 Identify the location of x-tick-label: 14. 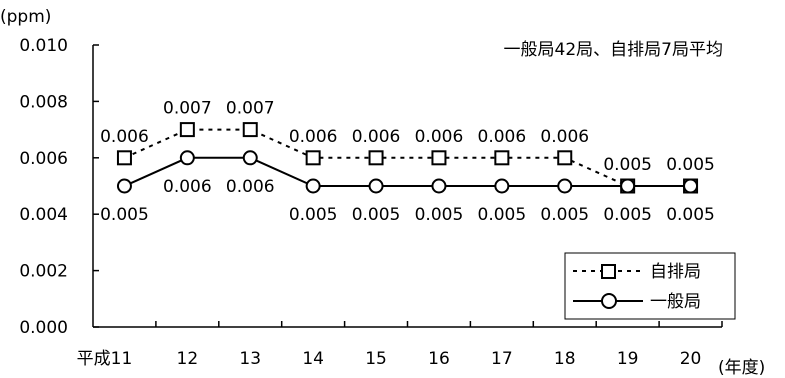
(313, 359).